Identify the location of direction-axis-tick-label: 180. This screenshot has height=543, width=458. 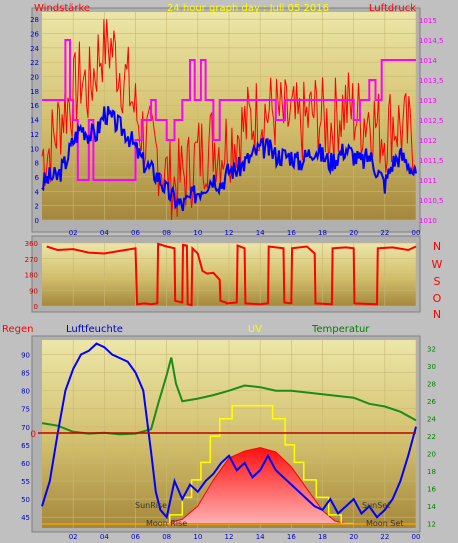
(31, 276).